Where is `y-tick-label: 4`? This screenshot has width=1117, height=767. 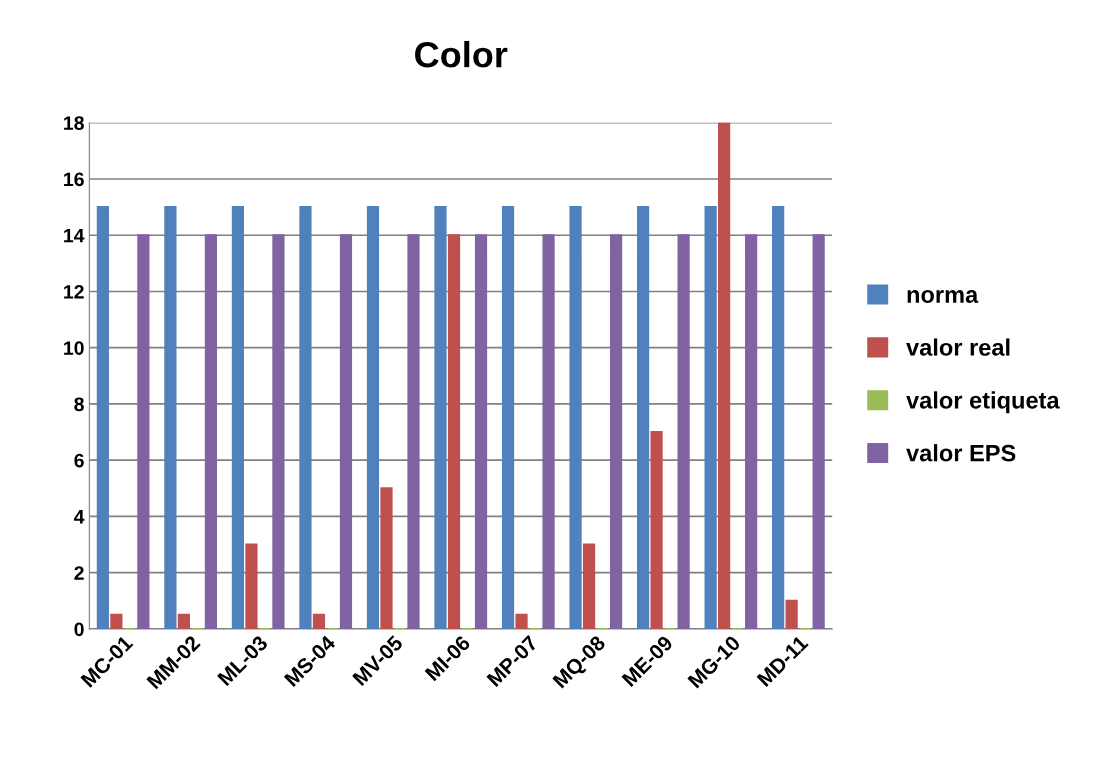
y-tick-label: 4 is located at coordinates (79, 517).